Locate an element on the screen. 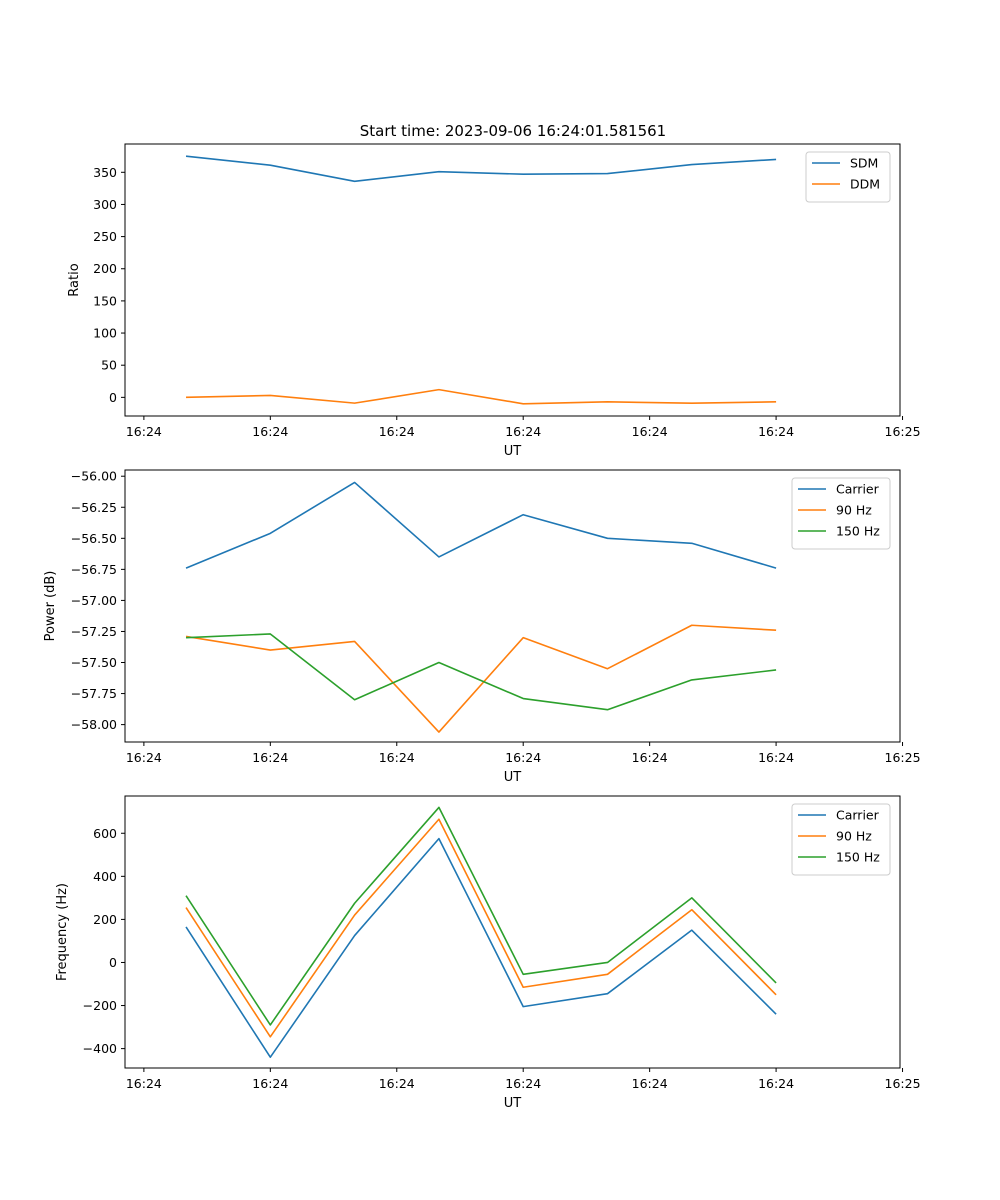  power-x-axis-label: UT is located at coordinates (513, 777).